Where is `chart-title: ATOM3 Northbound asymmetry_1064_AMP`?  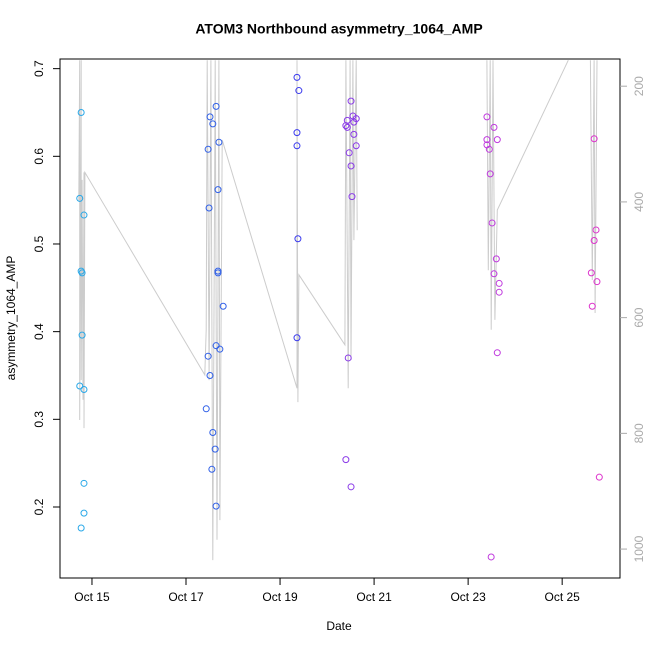 chart-title: ATOM3 Northbound asymmetry_1064_AMP is located at coordinates (338, 29).